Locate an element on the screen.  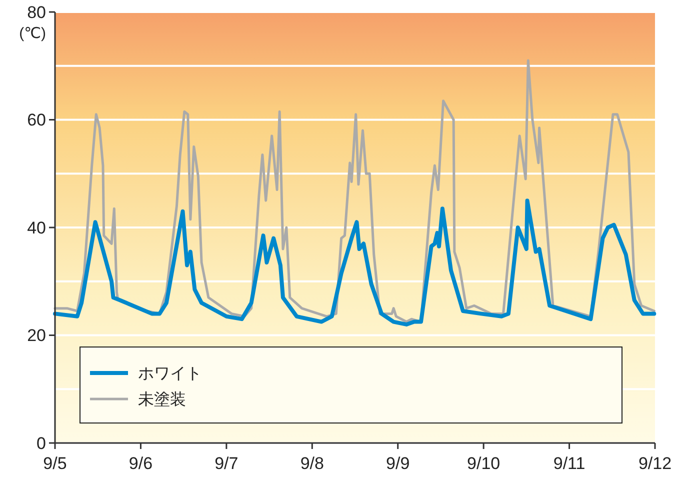
y-tick-label: 40 is located at coordinates (36, 228).